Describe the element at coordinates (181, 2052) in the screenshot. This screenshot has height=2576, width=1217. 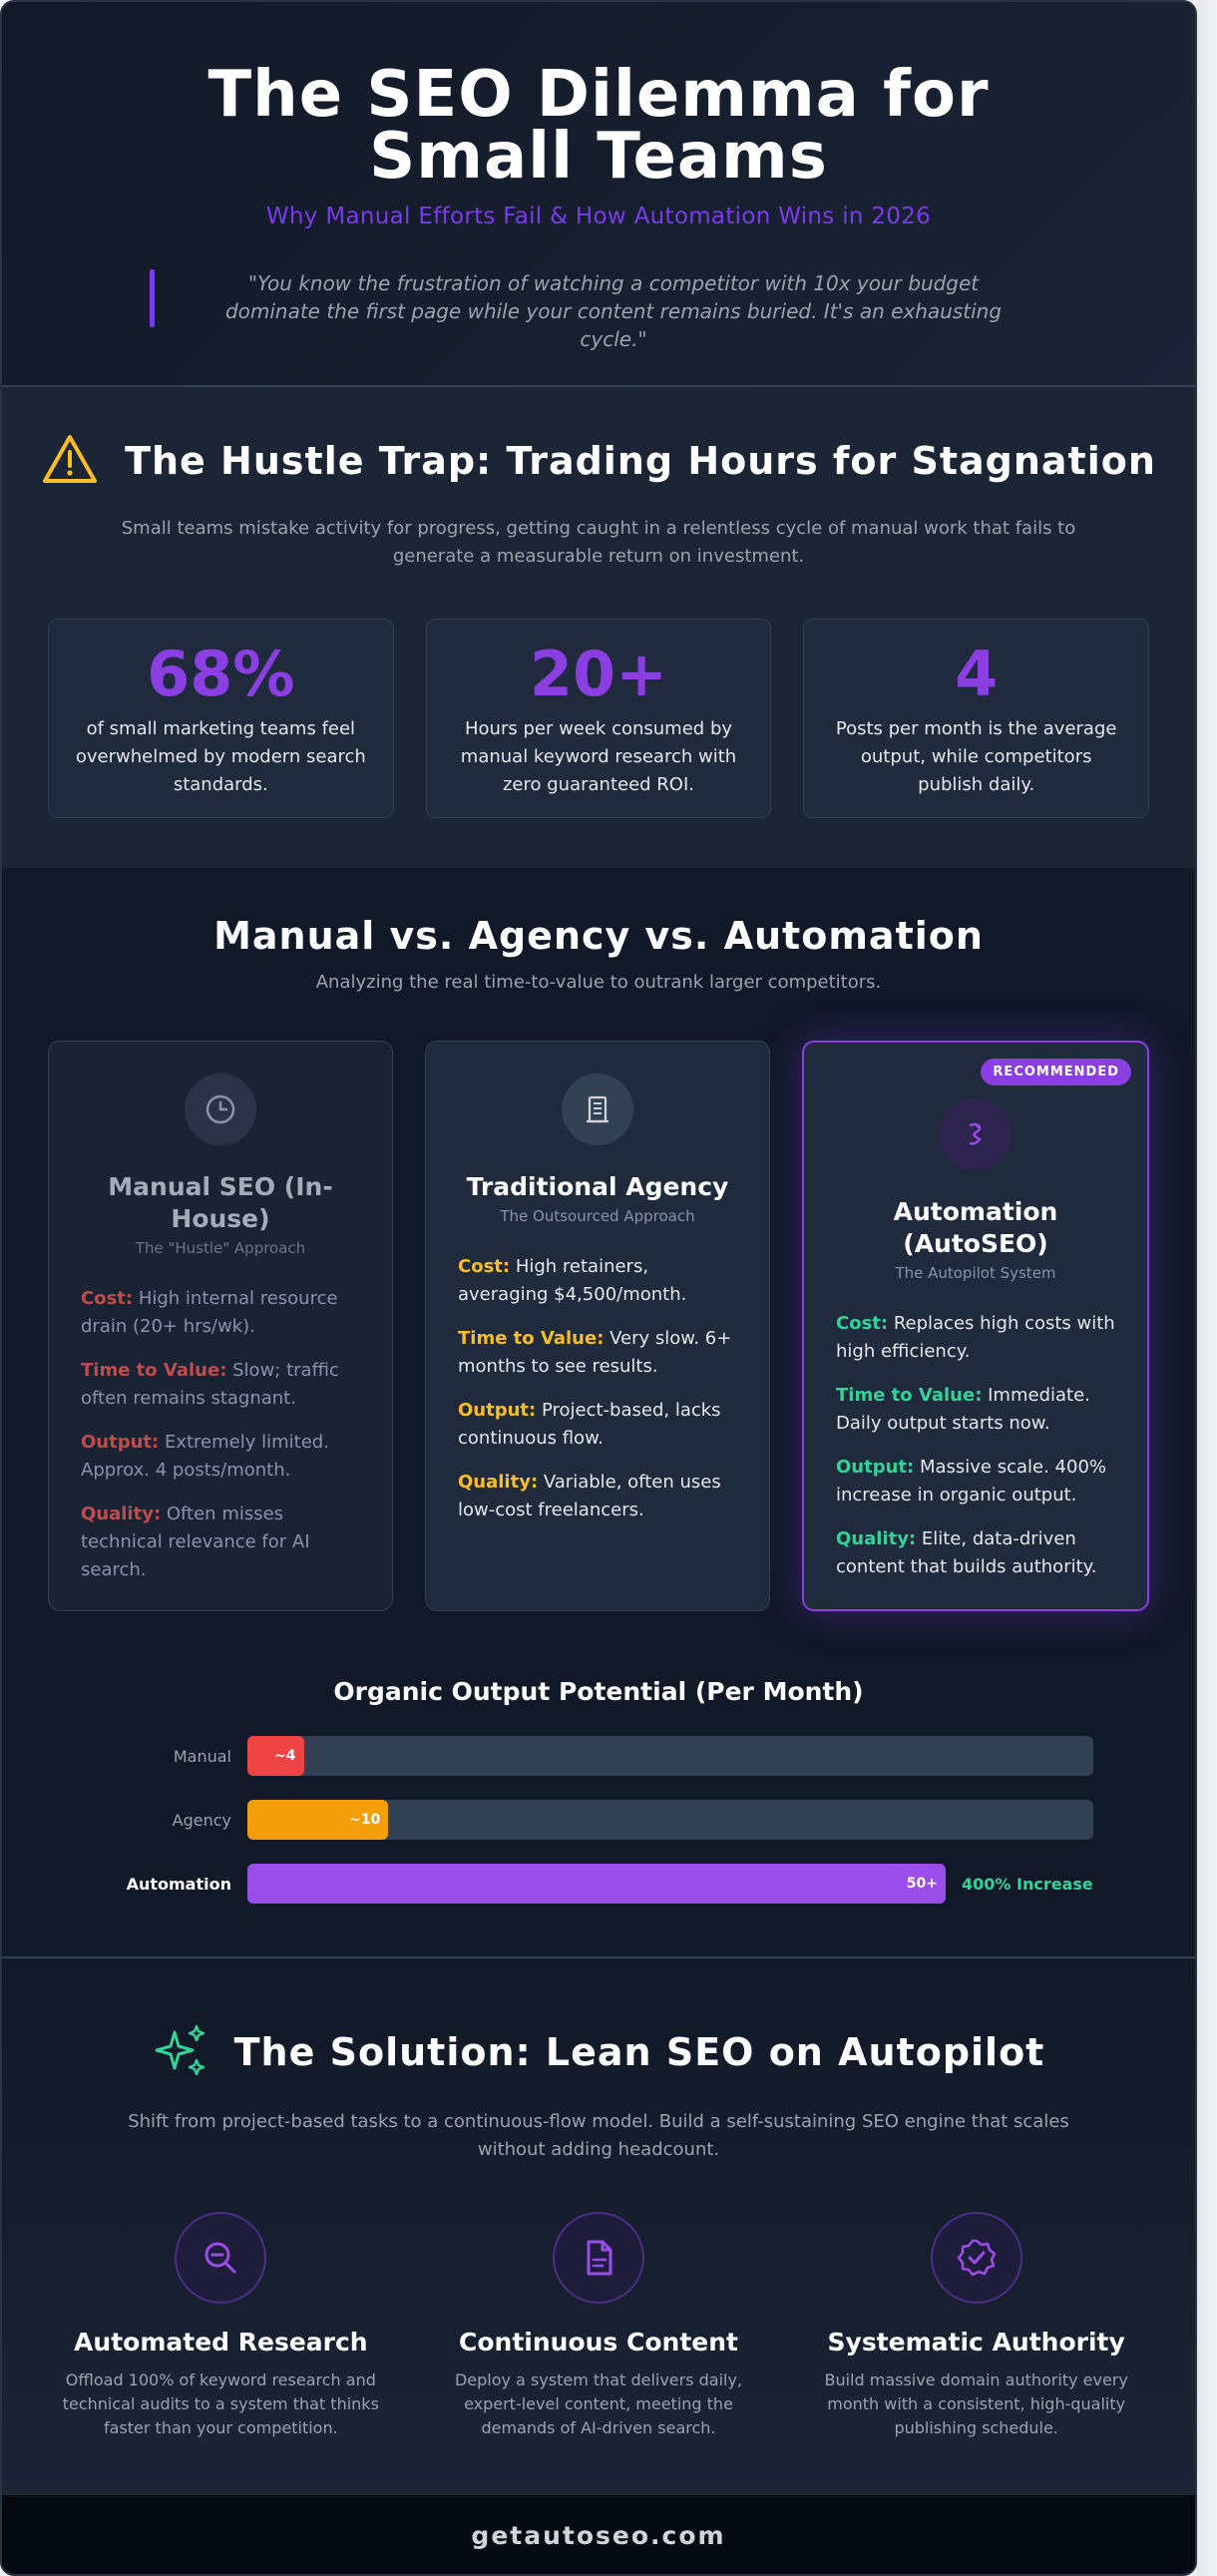
I see `sparkles-icon` at that location.